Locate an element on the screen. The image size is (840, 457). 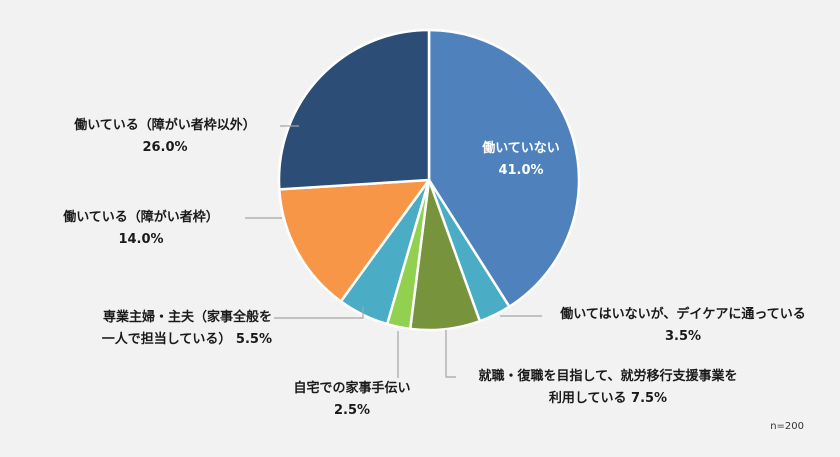
data-label-value: 41.0% is located at coordinates (521, 170).